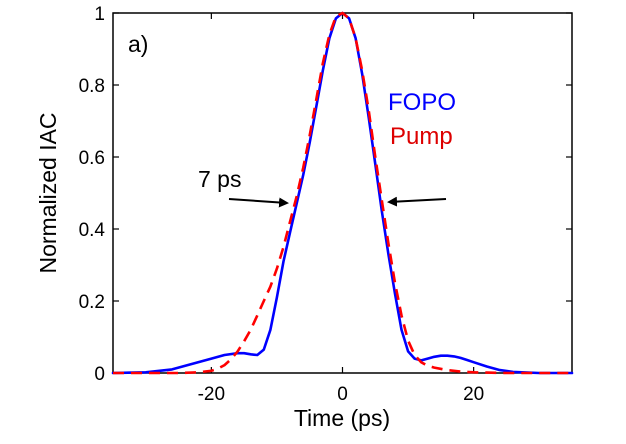 Image resolution: width=626 pixels, height=444 pixels. What do you see at coordinates (92, 230) in the screenshot?
I see `y-tick-label: 0.4` at bounding box center [92, 230].